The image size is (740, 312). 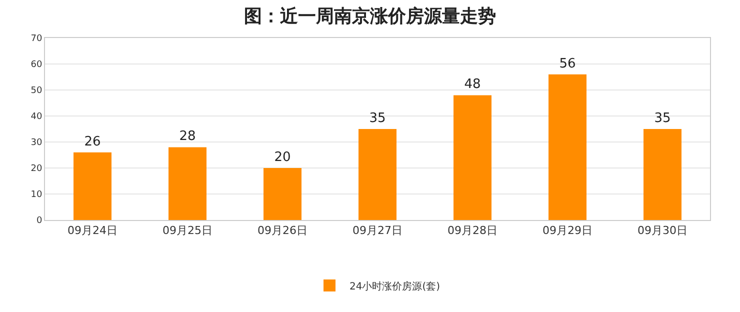 I want to click on y-tick-label: 70, so click(x=36, y=39).